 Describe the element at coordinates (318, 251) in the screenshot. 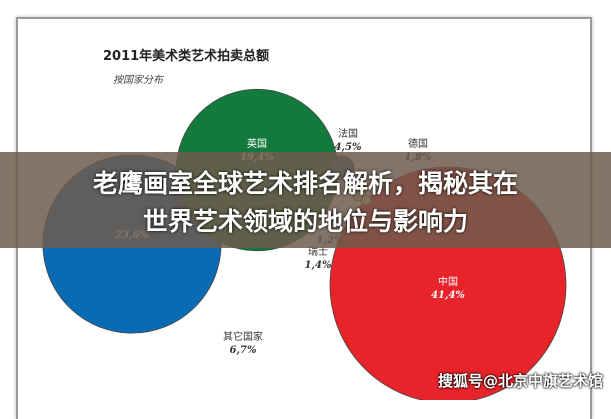

I see `bubble-country-label: 瑞士` at that location.